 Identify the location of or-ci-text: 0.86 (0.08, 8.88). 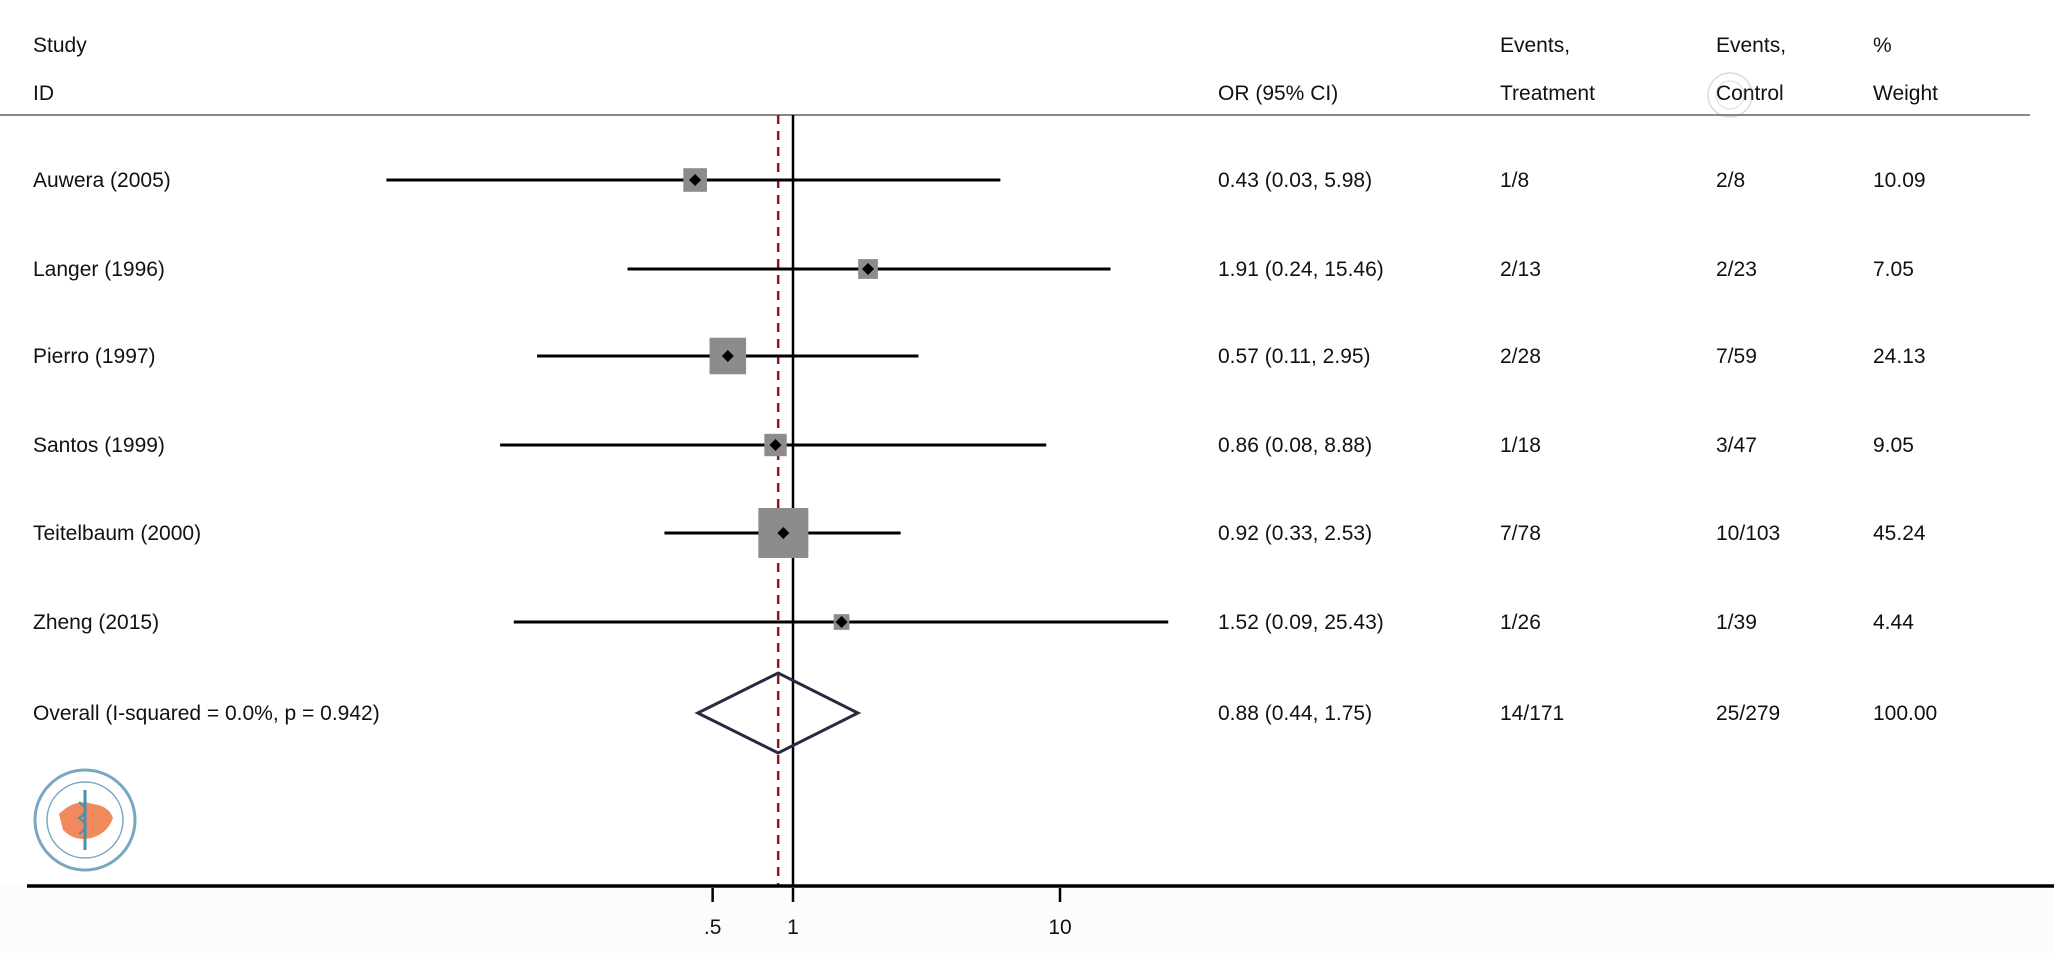
(1295, 445).